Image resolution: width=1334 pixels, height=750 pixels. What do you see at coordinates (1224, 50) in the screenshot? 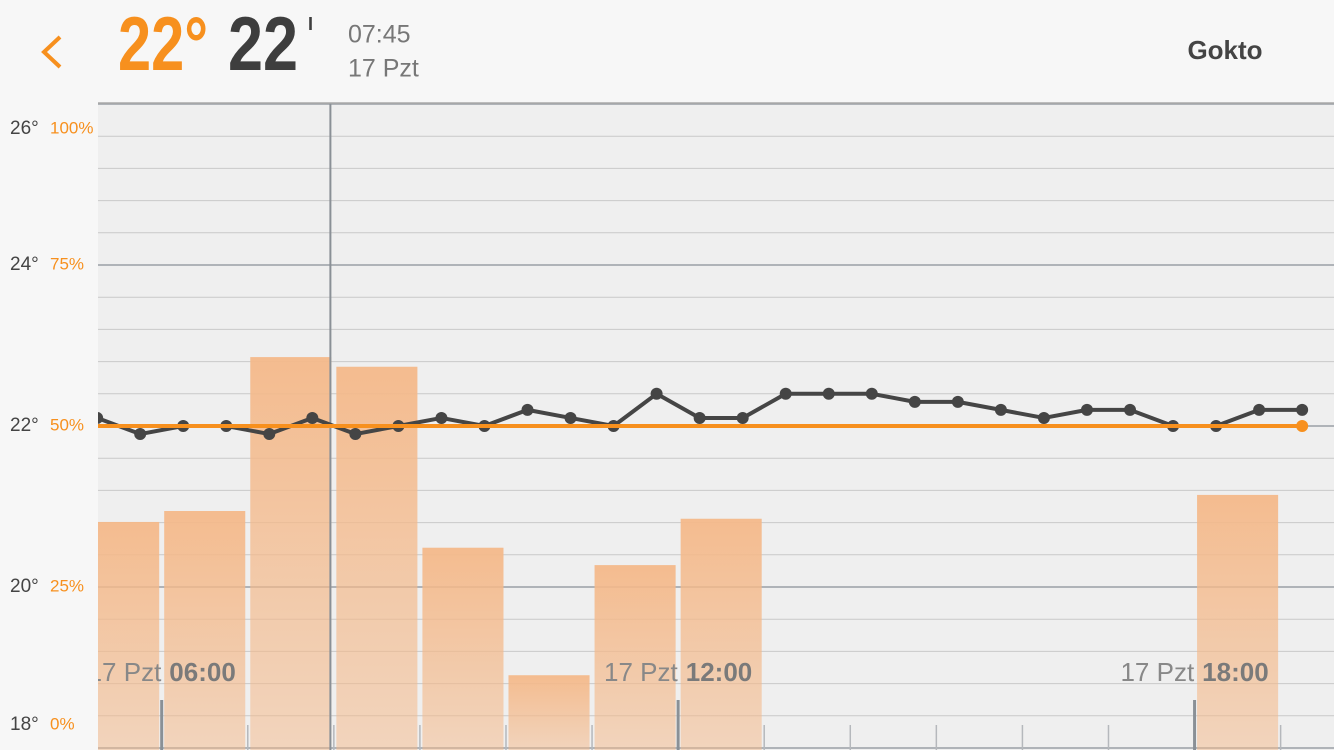
I see `room-name: Gokto` at bounding box center [1224, 50].